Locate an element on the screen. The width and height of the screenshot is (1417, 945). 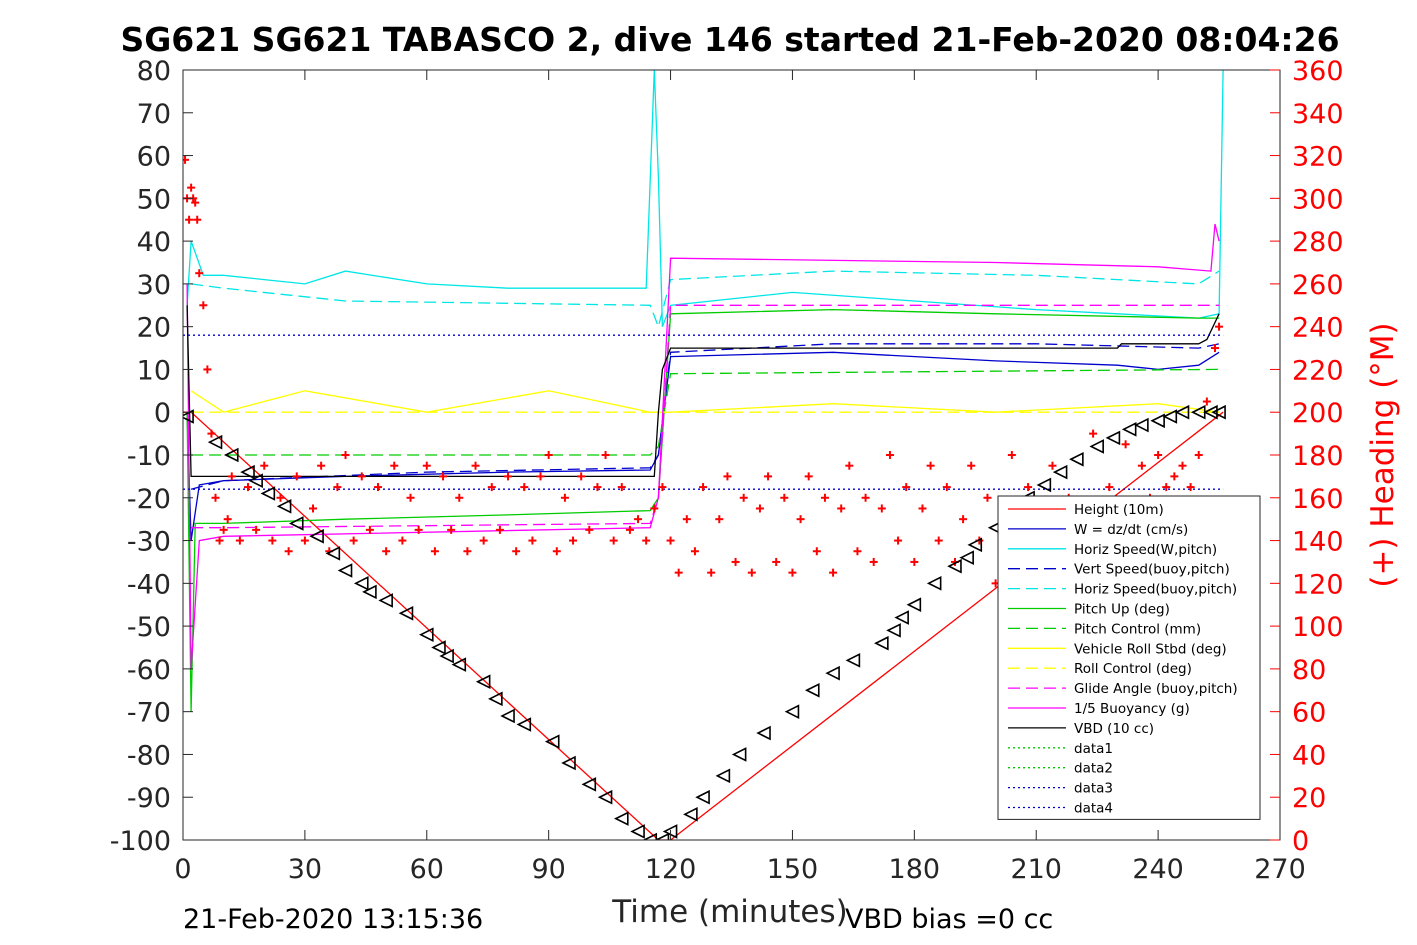
legend-entry-label: data4 is located at coordinates (1093, 809).